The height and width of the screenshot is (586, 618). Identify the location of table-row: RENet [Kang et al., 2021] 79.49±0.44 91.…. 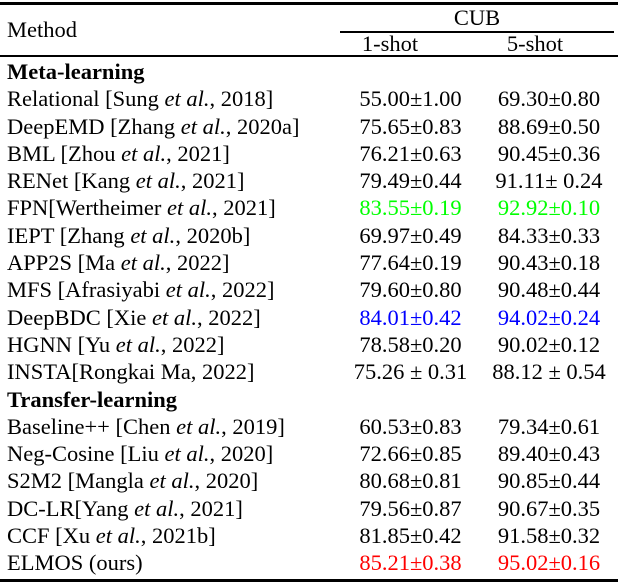
(309, 180).